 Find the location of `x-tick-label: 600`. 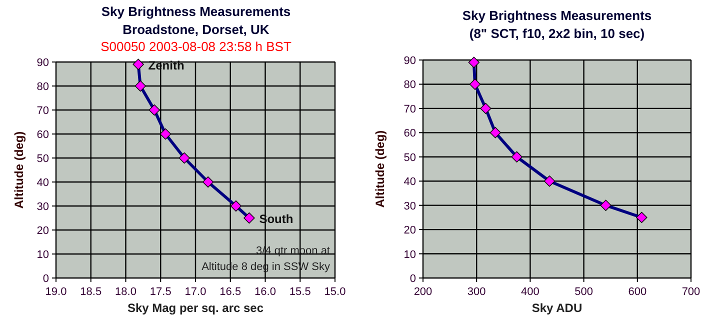

x-tick-label: 600 is located at coordinates (637, 292).